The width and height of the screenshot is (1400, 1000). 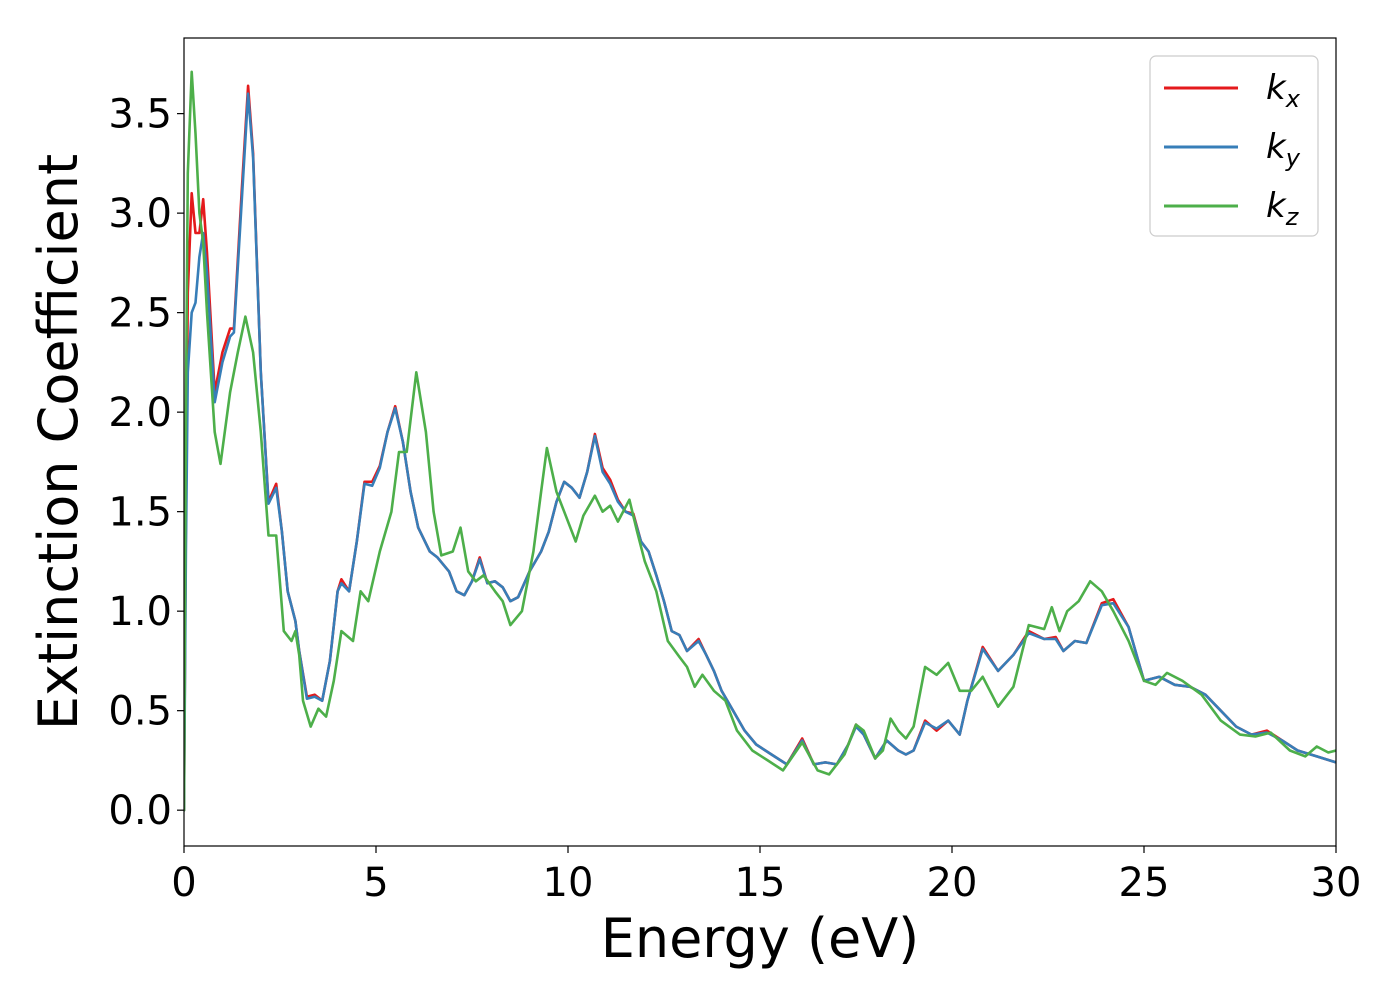 I want to click on x-tick-label: 25, so click(x=1144, y=883).